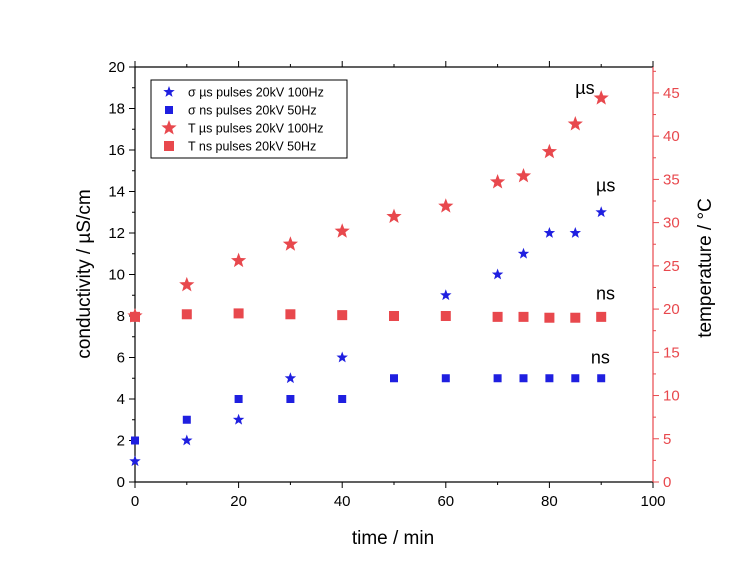 The image size is (756, 579). I want to click on legend-label: T µs pulses 20kV 100Hz, so click(256, 129).